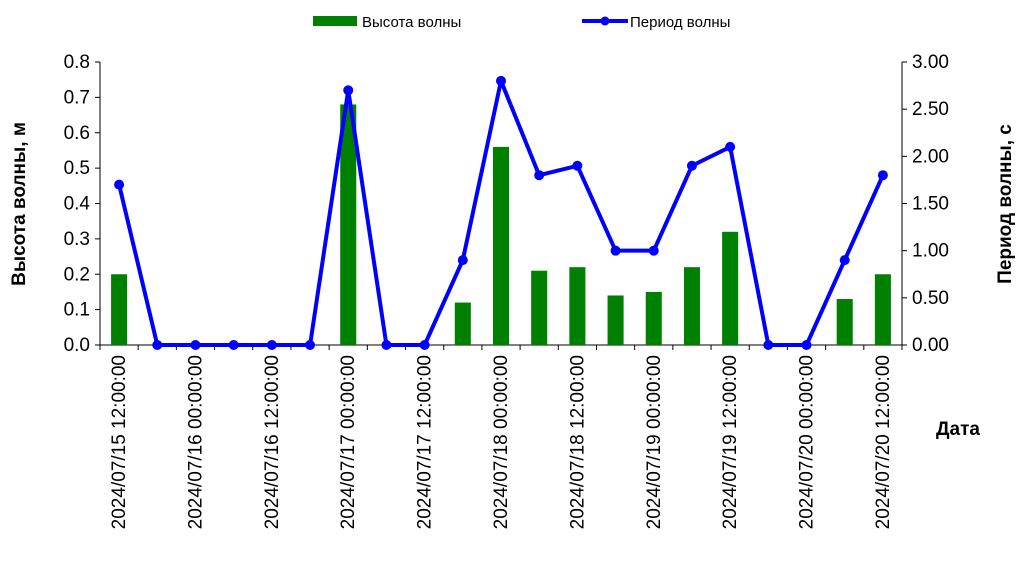 The height and width of the screenshot is (571, 1021). Describe the element at coordinates (77, 168) in the screenshot. I see `y-left-tick-label: 0.5` at that location.